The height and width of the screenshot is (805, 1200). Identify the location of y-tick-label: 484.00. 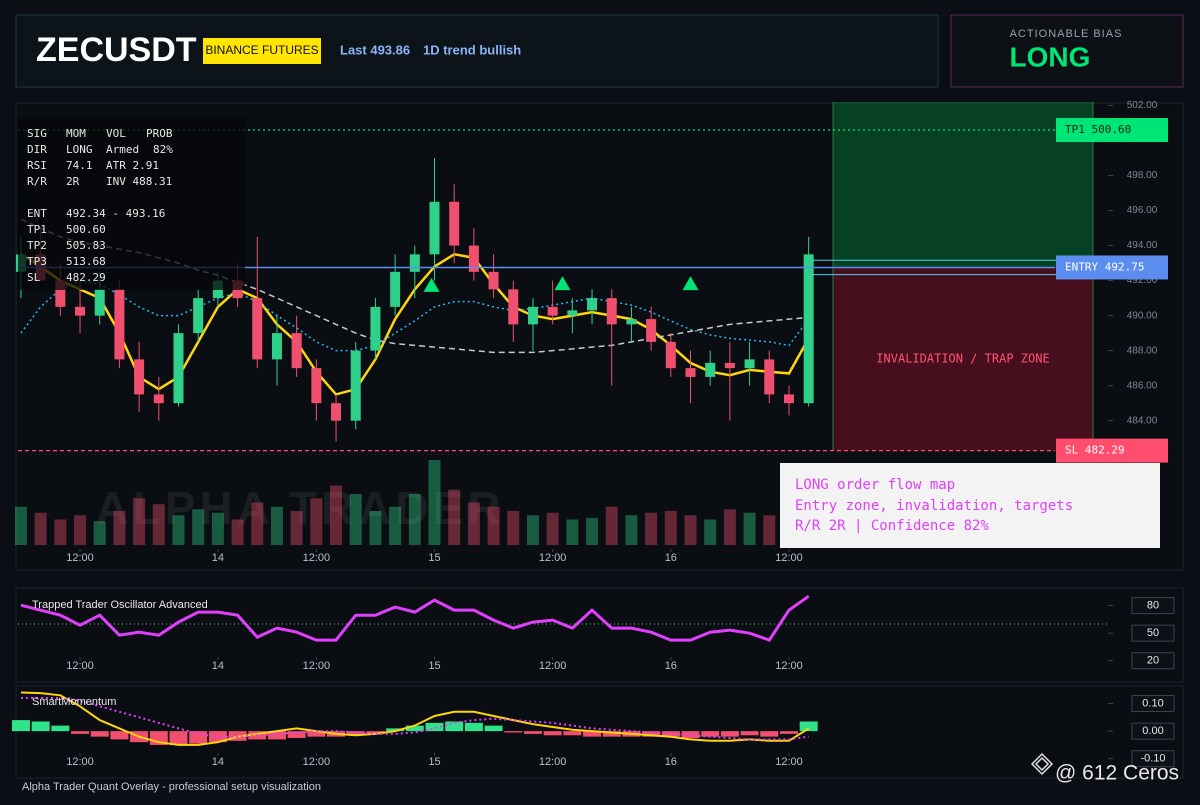
(1142, 420).